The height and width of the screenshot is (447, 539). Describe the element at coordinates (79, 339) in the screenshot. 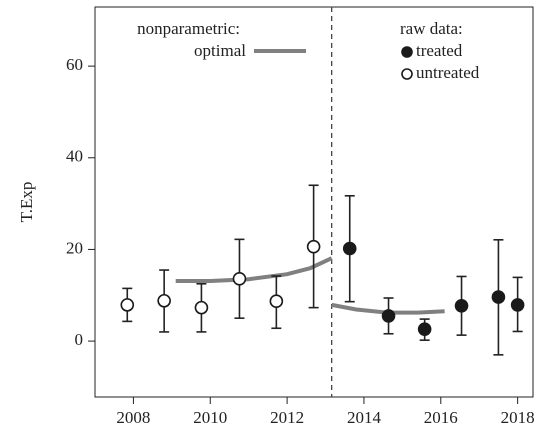

I see `y-tick-label: 0` at that location.